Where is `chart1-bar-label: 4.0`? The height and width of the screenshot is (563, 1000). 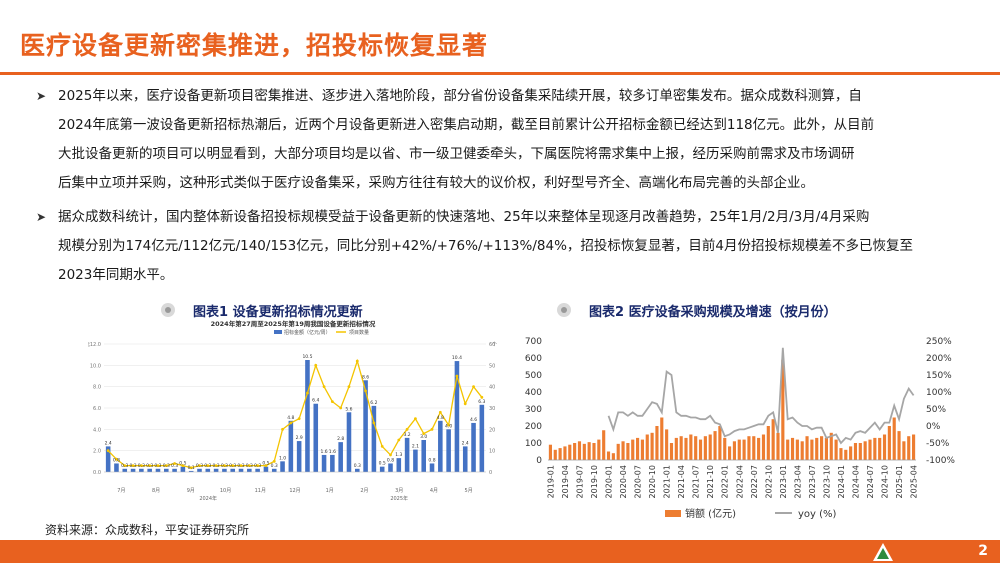
chart1-bar-label: 4.0 is located at coordinates (448, 426).